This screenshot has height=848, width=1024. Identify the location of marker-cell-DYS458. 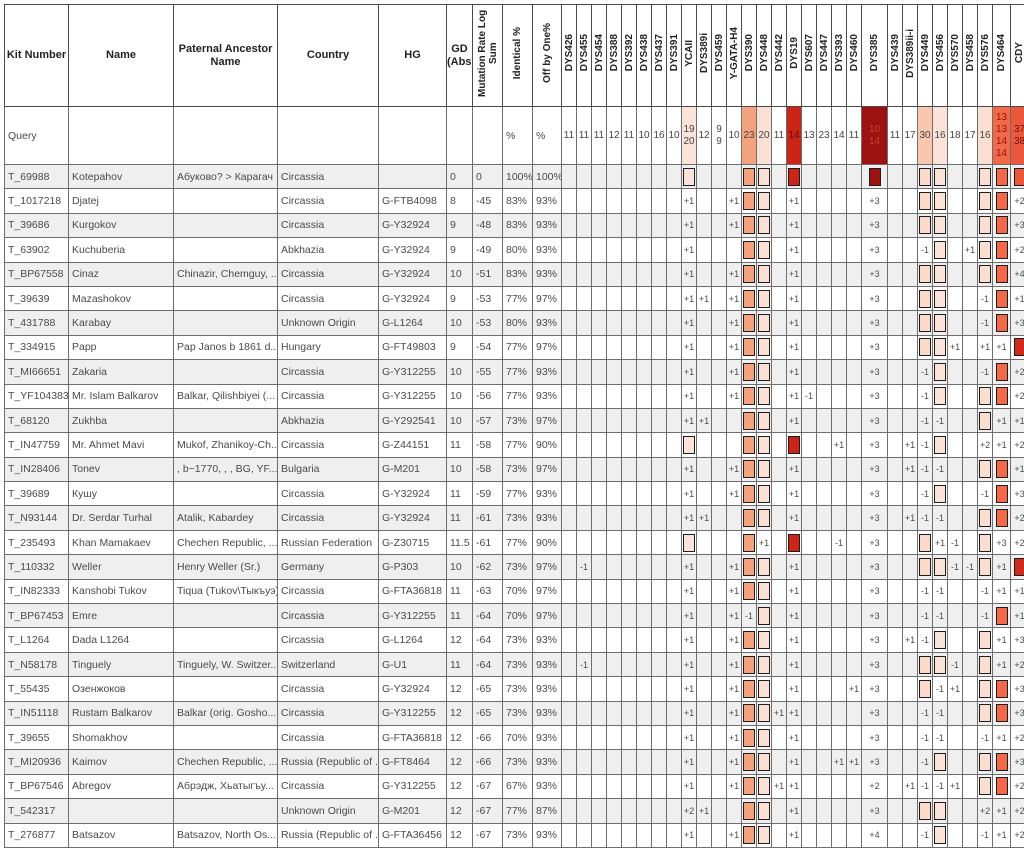
(970, 298).